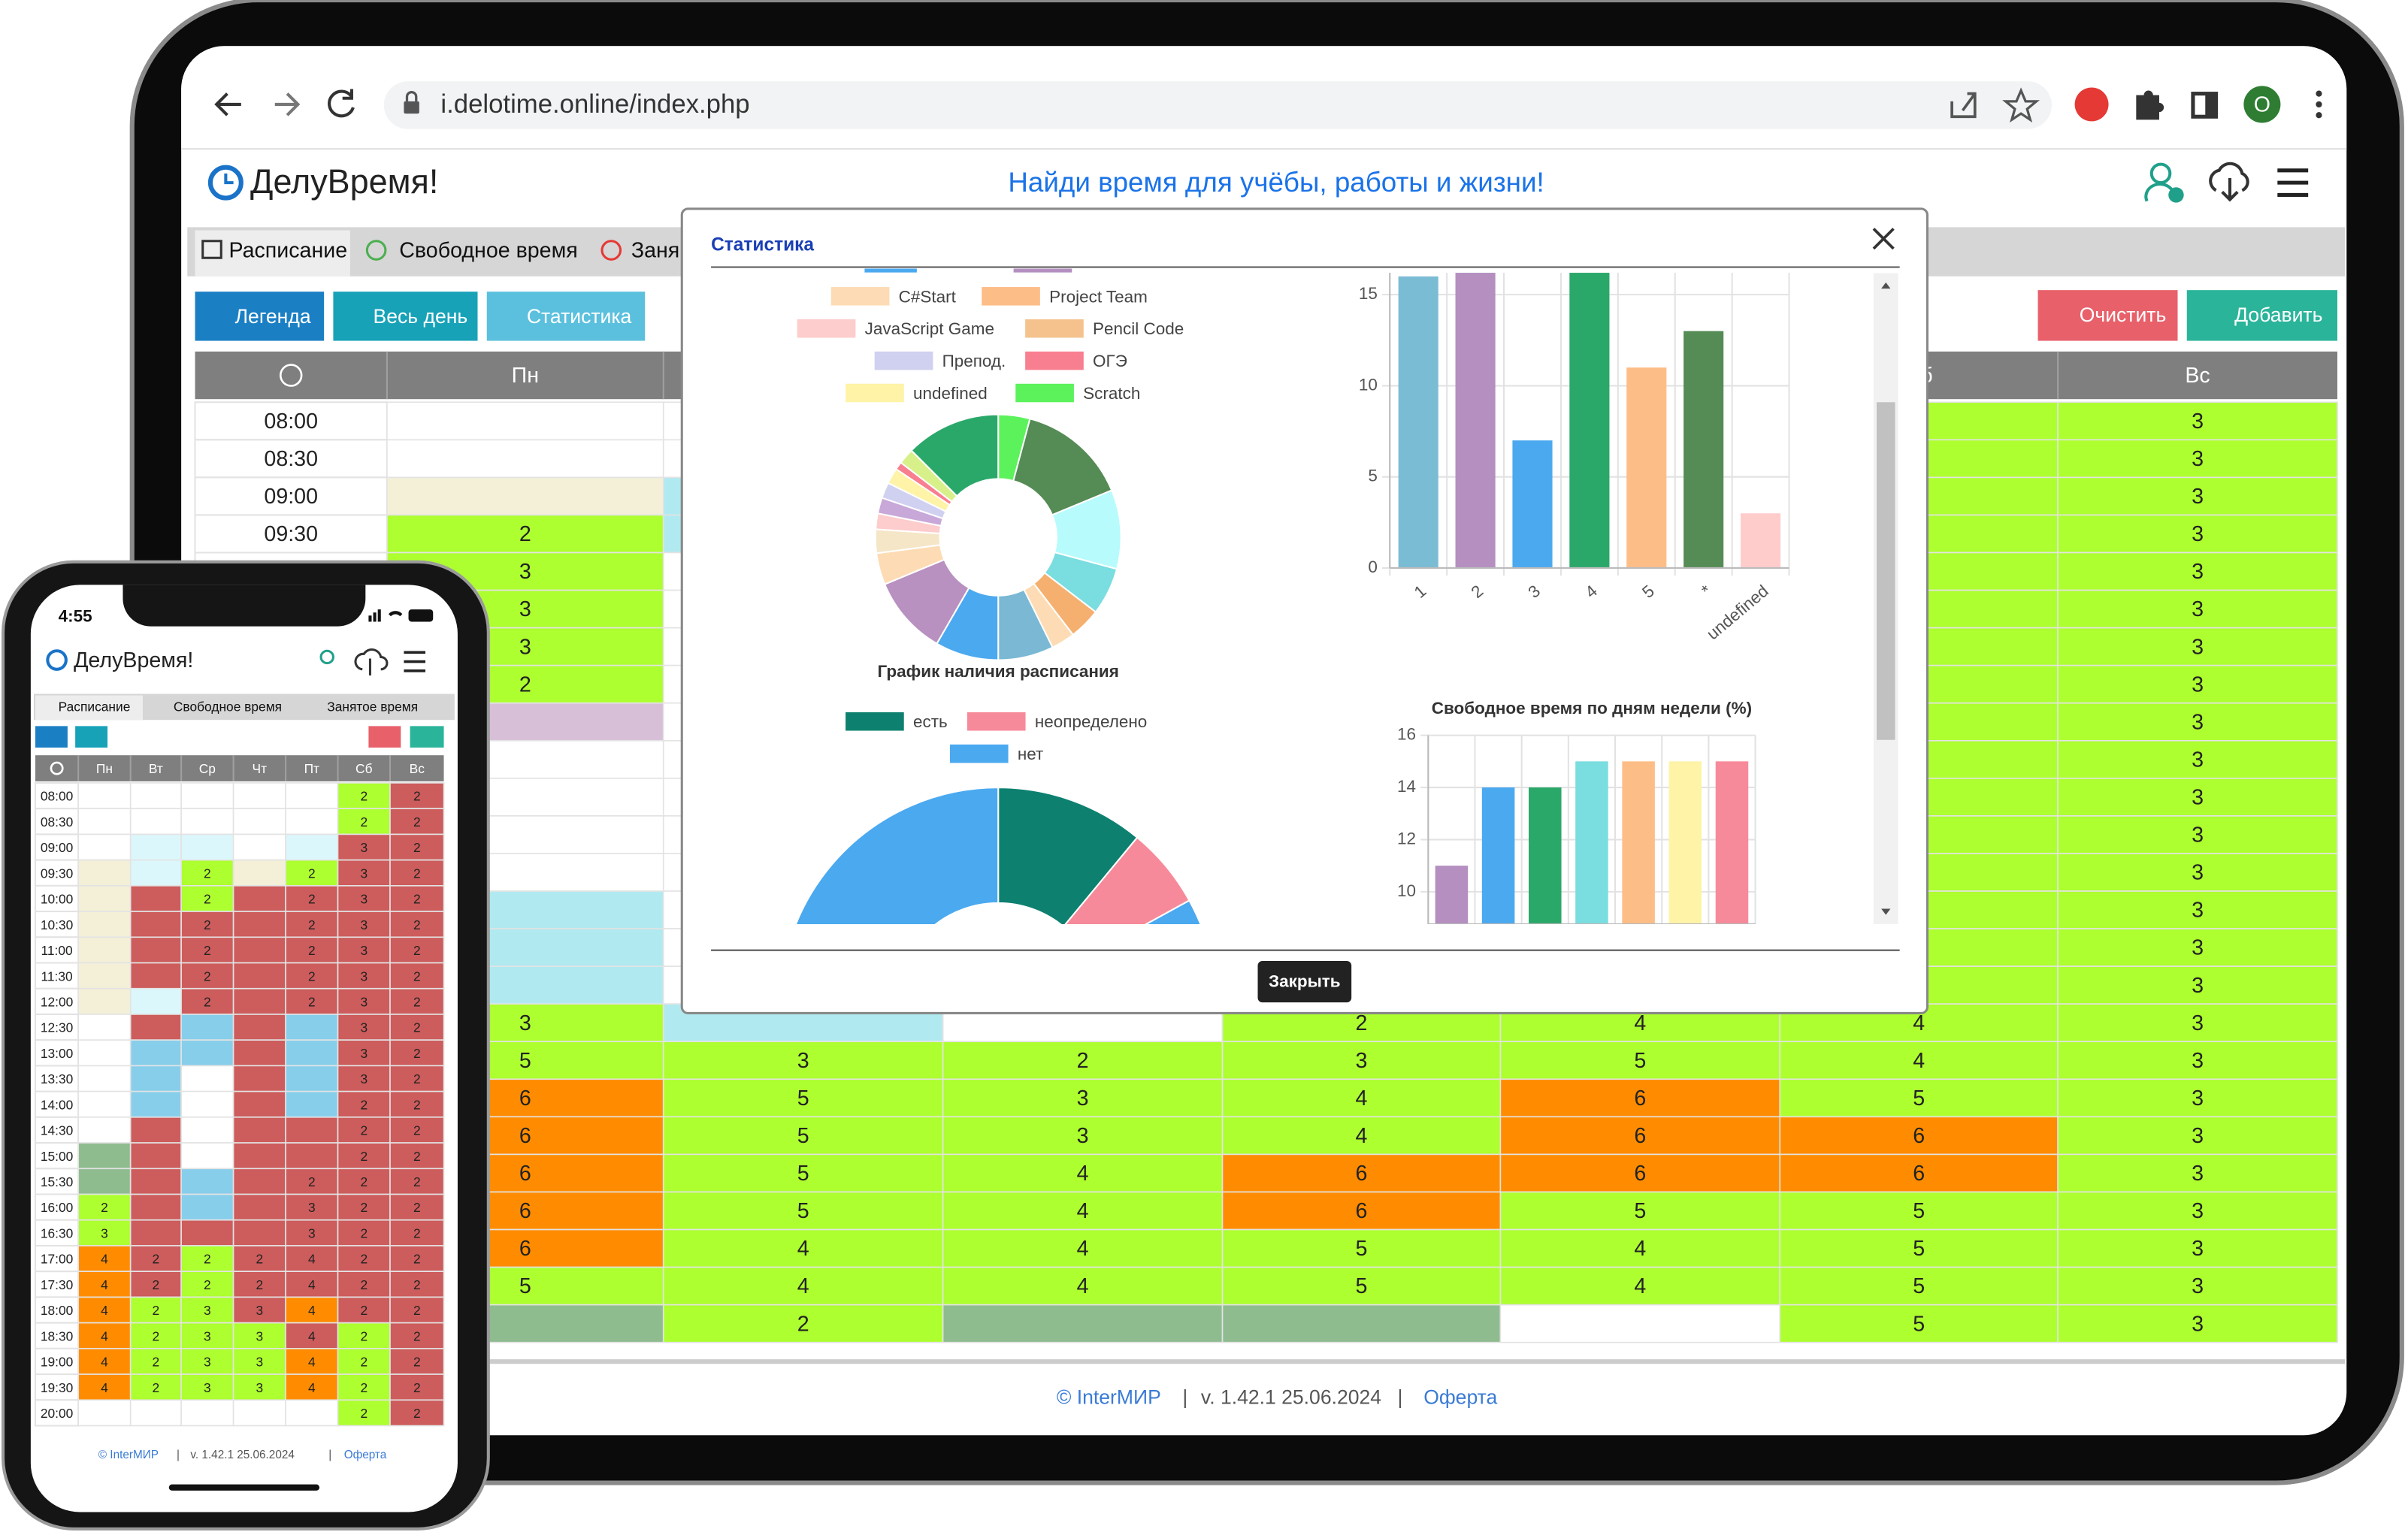 This screenshot has height=1532, width=2408. What do you see at coordinates (57, 1027) in the screenshot?
I see `time-label: 12:30` at bounding box center [57, 1027].